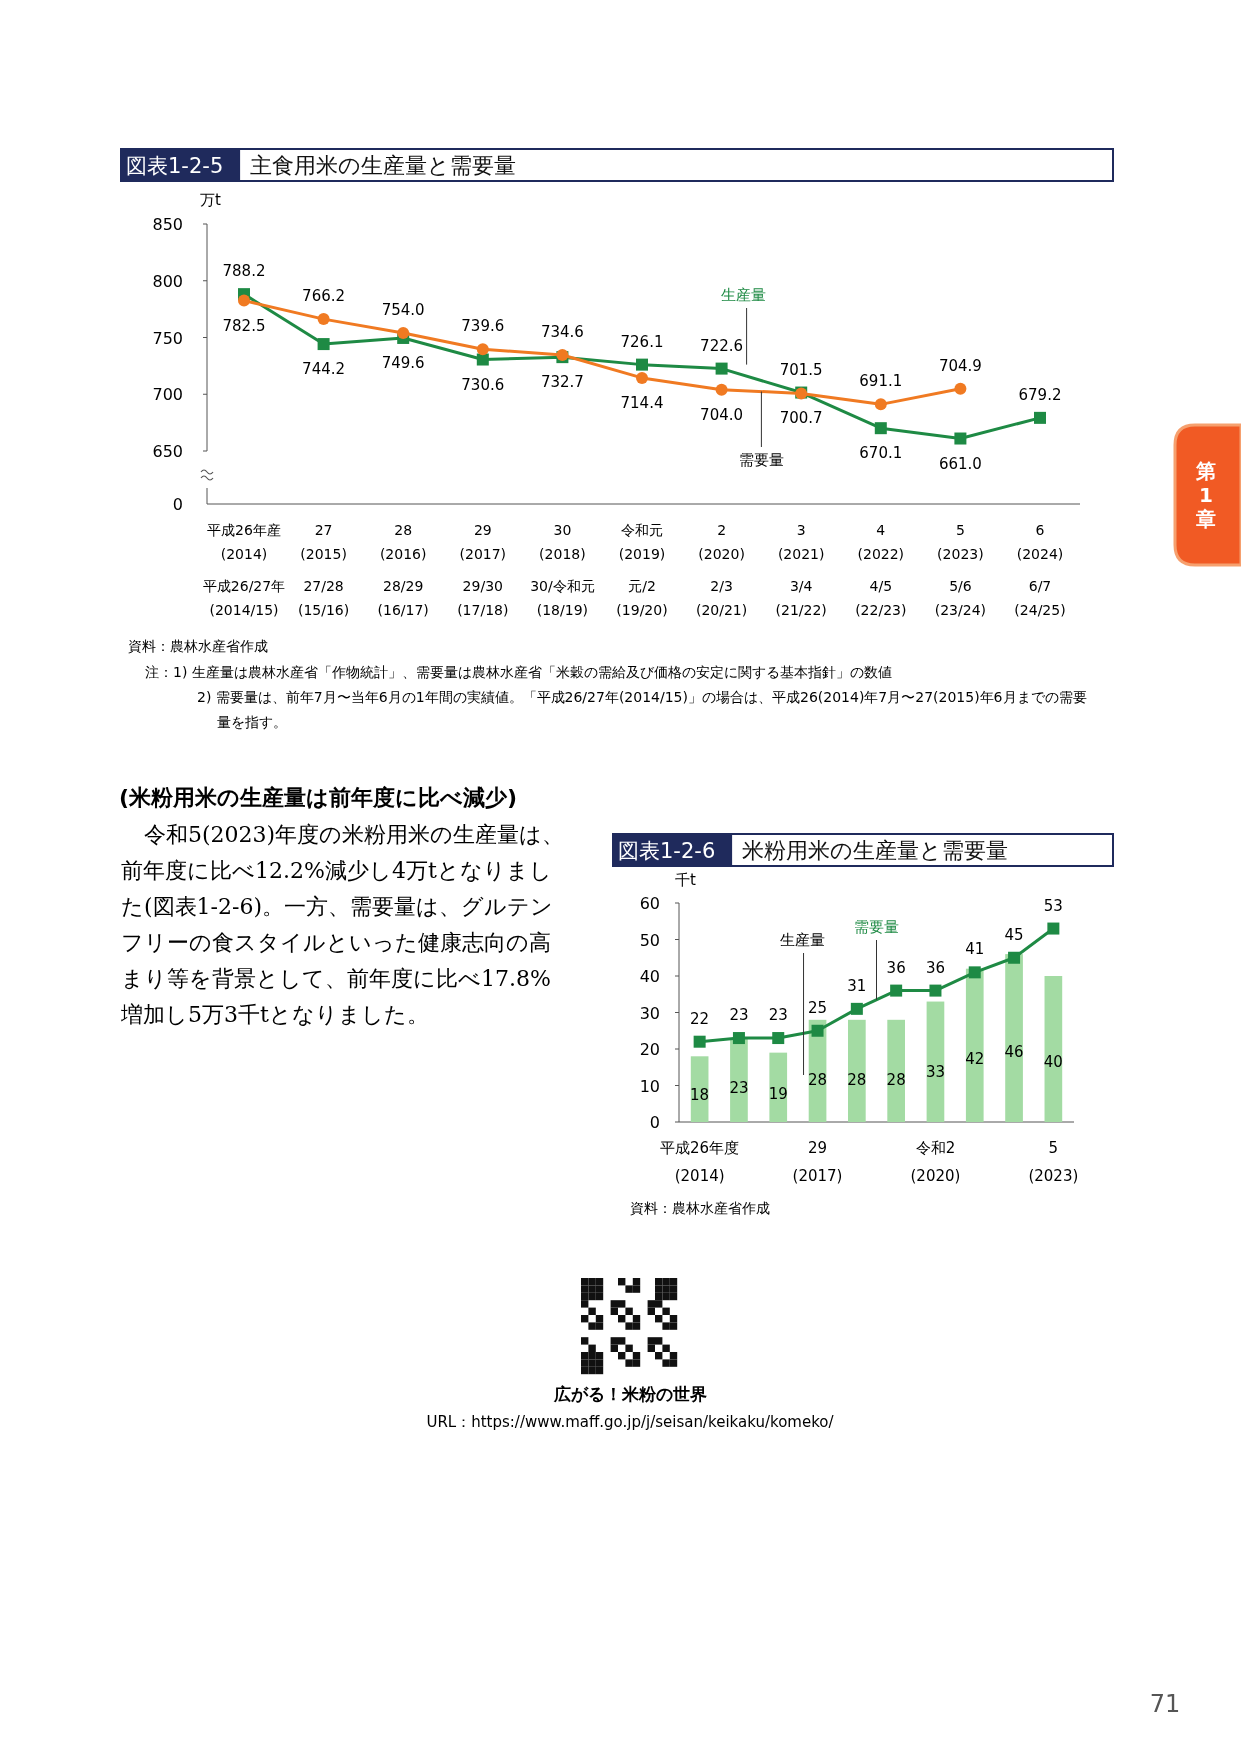 Image resolution: width=1241 pixels, height=1754 pixels. Describe the element at coordinates (336, 942) in the screenshot. I see `text: フリーの食スタイルといった健康志向の高` at that location.